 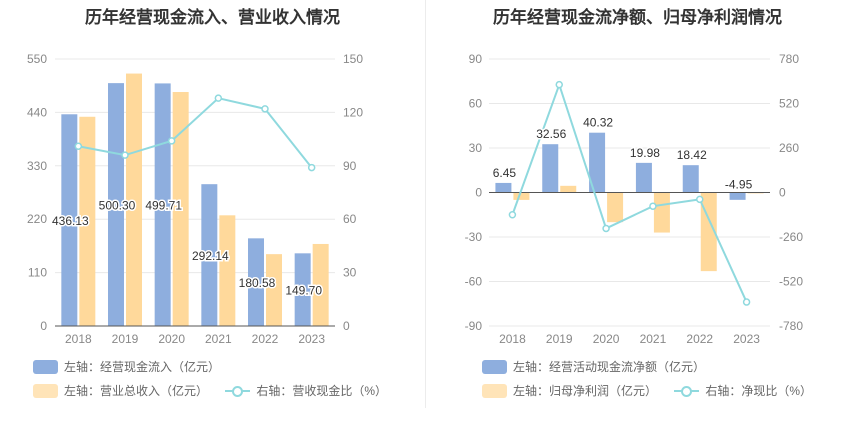 What do you see at coordinates (350, 273) in the screenshot?
I see `y-right-tick-label: 30` at bounding box center [350, 273].